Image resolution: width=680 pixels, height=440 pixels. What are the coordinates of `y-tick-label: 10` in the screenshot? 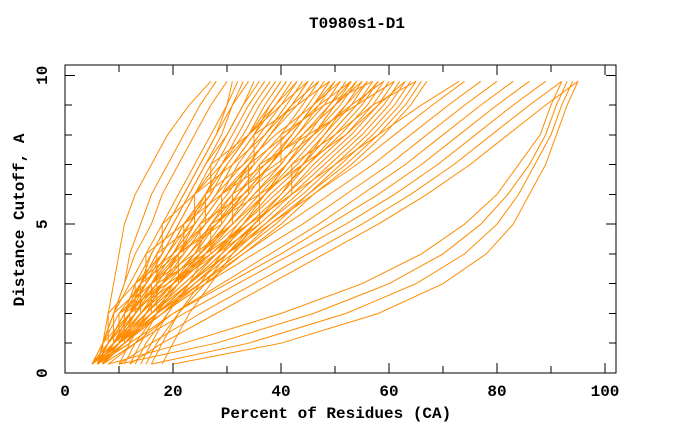 It's located at (43, 75).